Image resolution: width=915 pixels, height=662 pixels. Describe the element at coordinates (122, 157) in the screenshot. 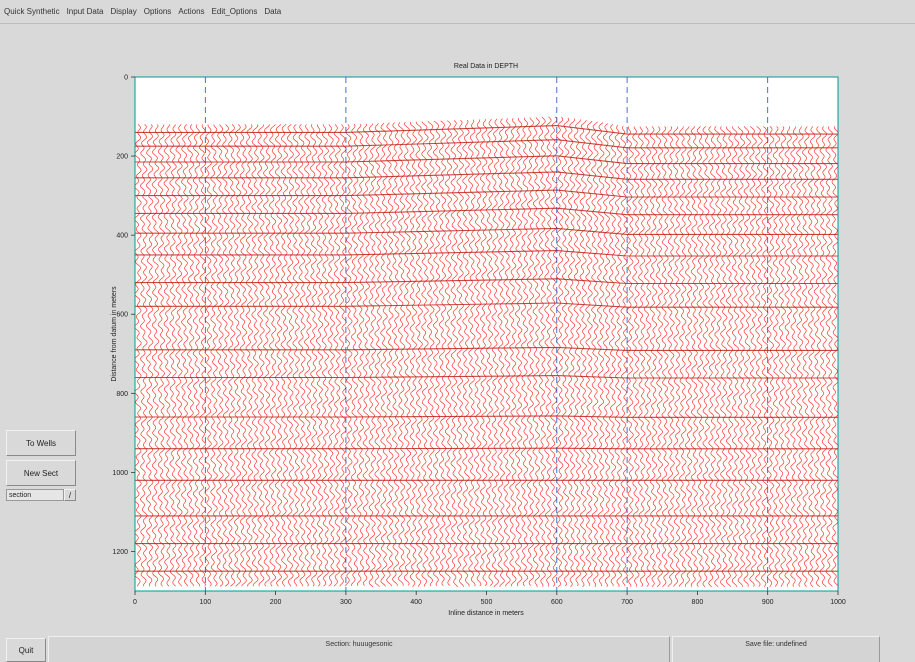

I see `y-tick-label: 200` at that location.